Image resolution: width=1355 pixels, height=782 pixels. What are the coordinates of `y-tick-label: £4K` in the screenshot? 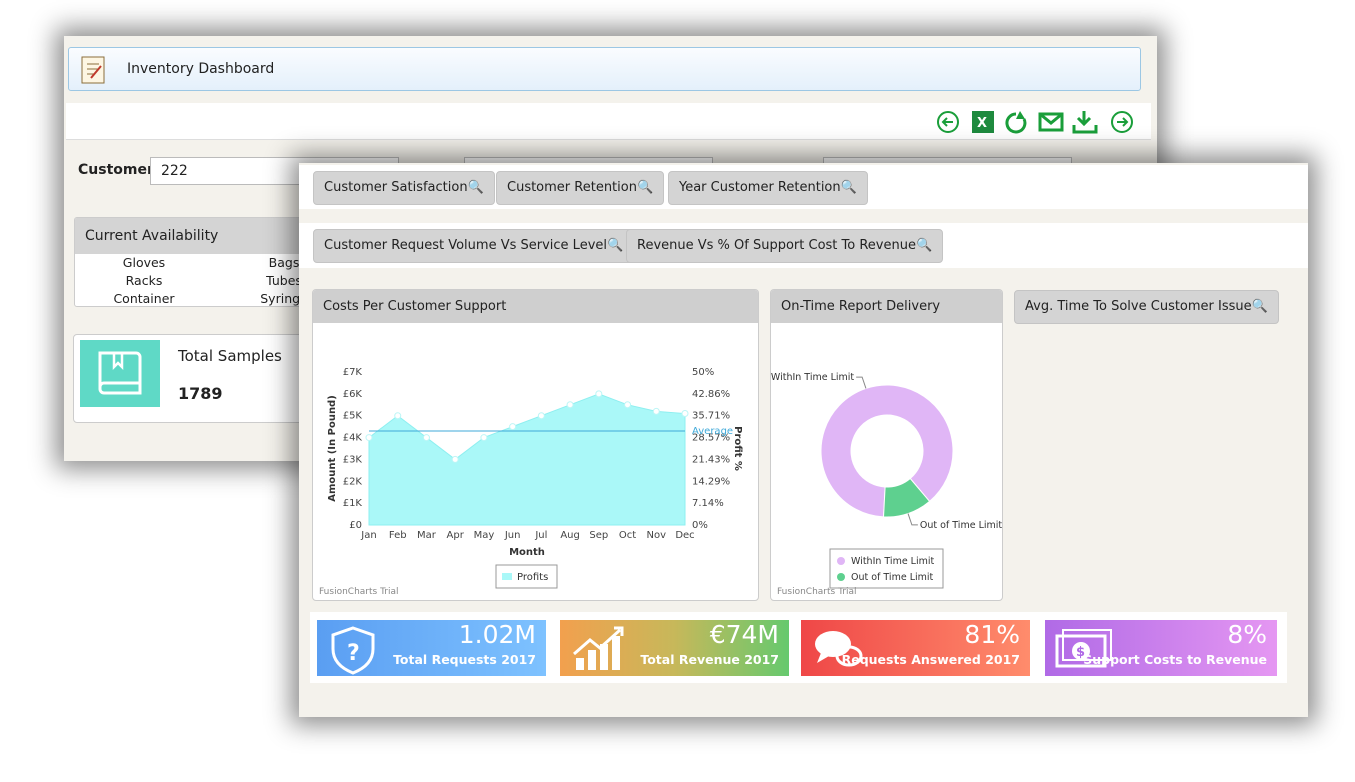 It's located at (353, 438).